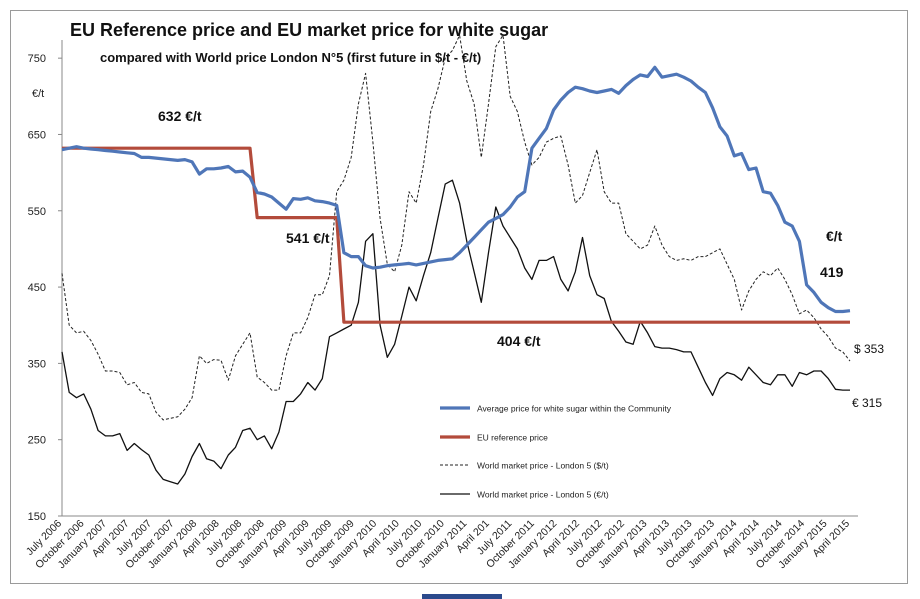  I want to click on annotation-ref-632: 632 €/t, so click(180, 116).